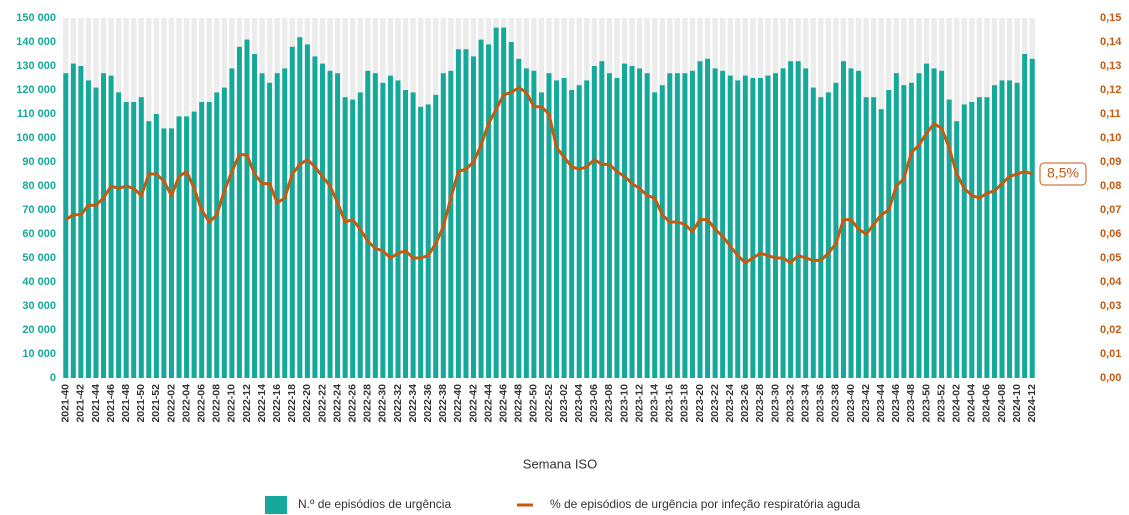  What do you see at coordinates (503, 403) in the screenshot?
I see `x-tick-label: 2022-46` at bounding box center [503, 403].